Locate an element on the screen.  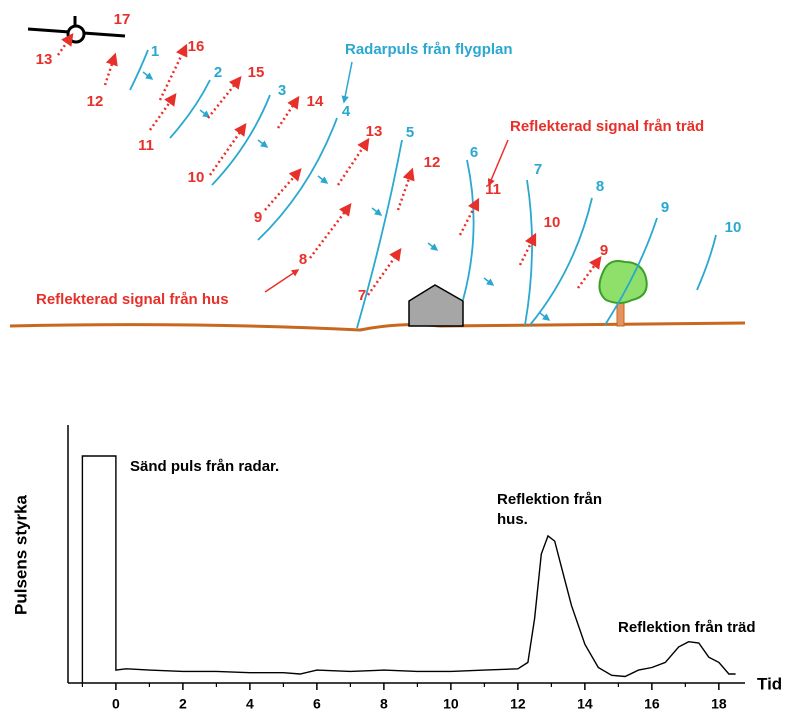
pulse-number: 1 is located at coordinates (155, 51).